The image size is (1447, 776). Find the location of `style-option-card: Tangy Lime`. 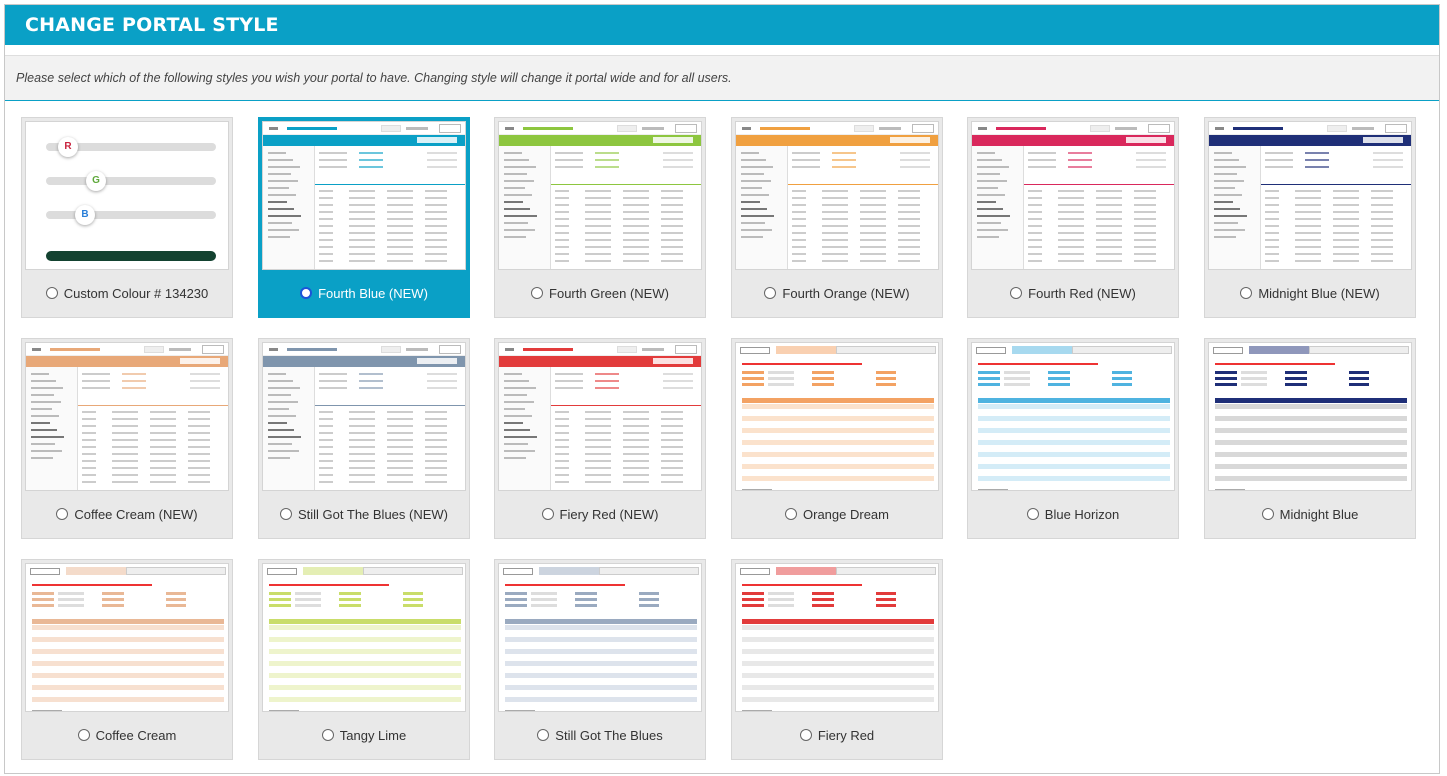

style-option-card: Tangy Lime is located at coordinates (364, 659).